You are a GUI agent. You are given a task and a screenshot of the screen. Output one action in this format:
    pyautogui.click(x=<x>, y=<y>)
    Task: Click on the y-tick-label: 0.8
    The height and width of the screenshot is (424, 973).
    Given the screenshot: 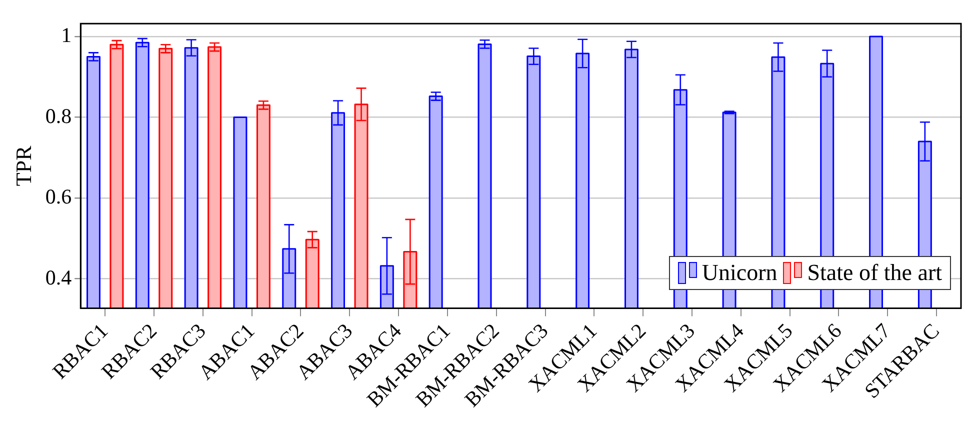 What is the action you would take?
    pyautogui.click(x=58, y=116)
    